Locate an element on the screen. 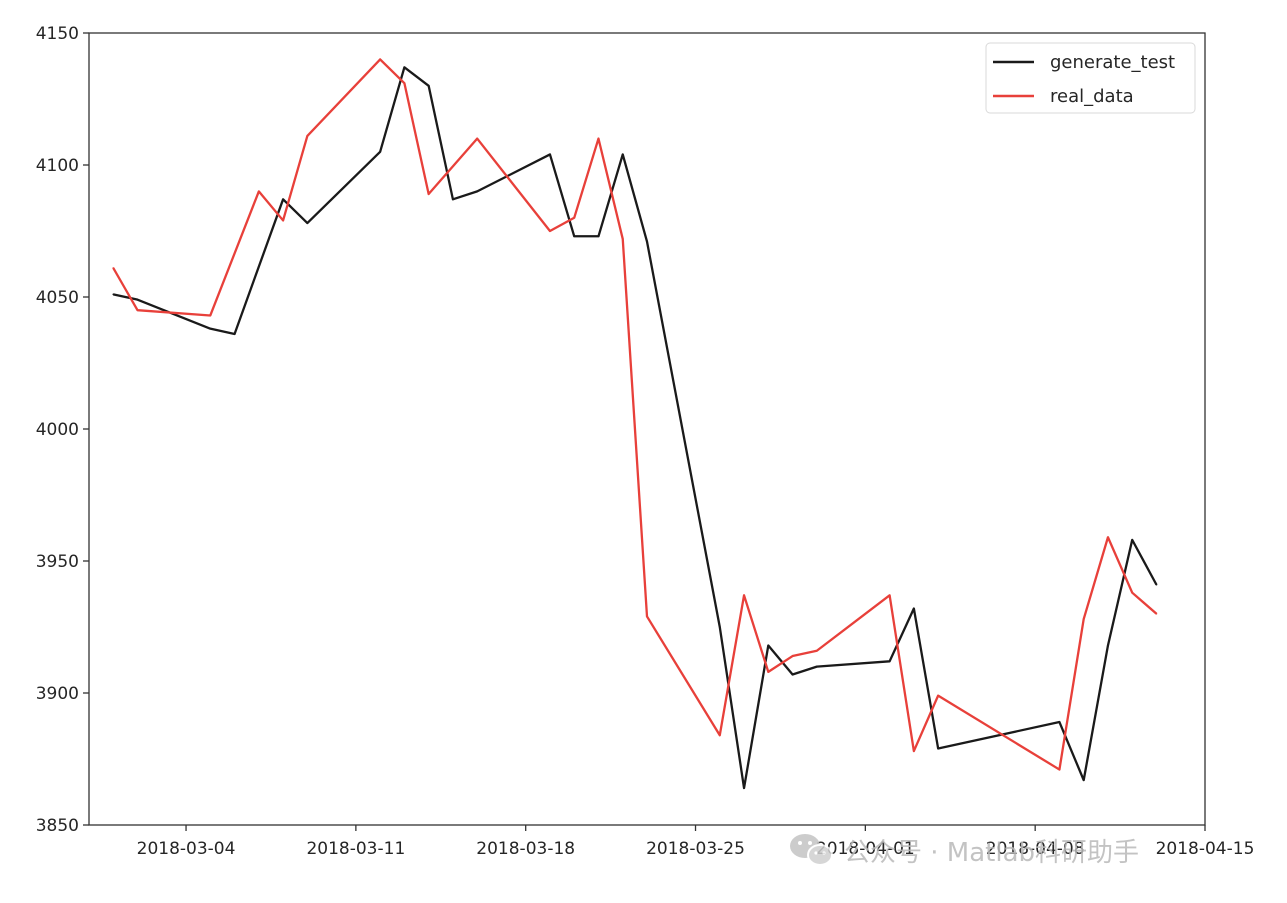 This screenshot has height=903, width=1287. y-tick-label: 3850 is located at coordinates (57, 826).